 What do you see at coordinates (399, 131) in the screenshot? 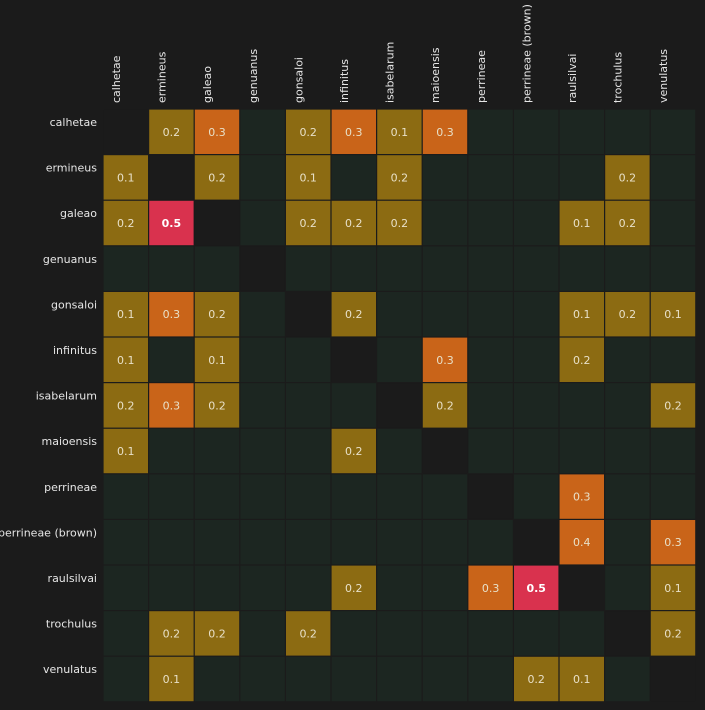
I see `cell-calhetae-isabelarum` at bounding box center [399, 131].